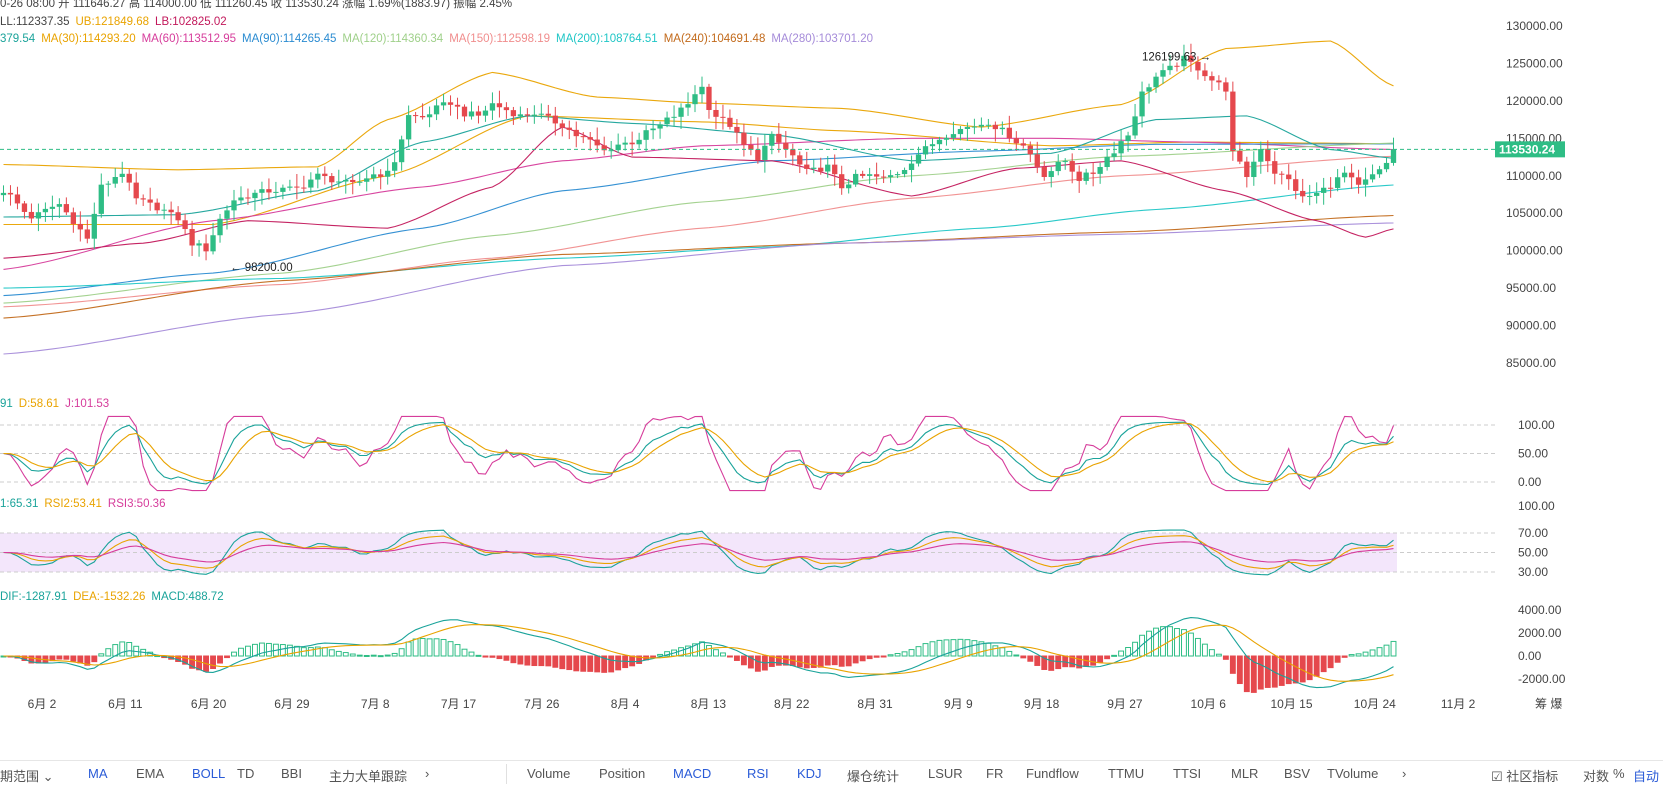  I want to click on x-tick-label: 9月 27, so click(1125, 704).